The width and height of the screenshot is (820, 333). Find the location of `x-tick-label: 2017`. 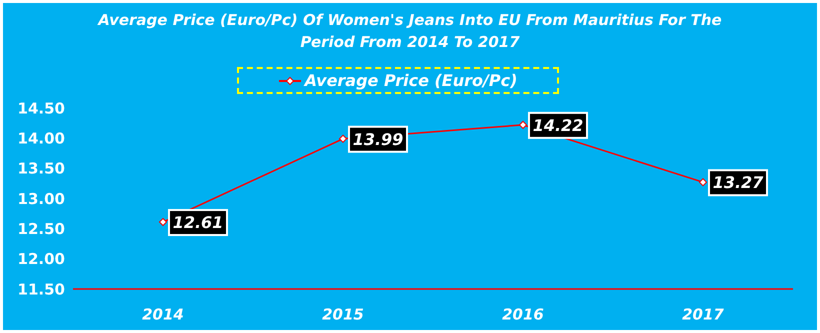

x-tick-label: 2017 is located at coordinates (703, 315).